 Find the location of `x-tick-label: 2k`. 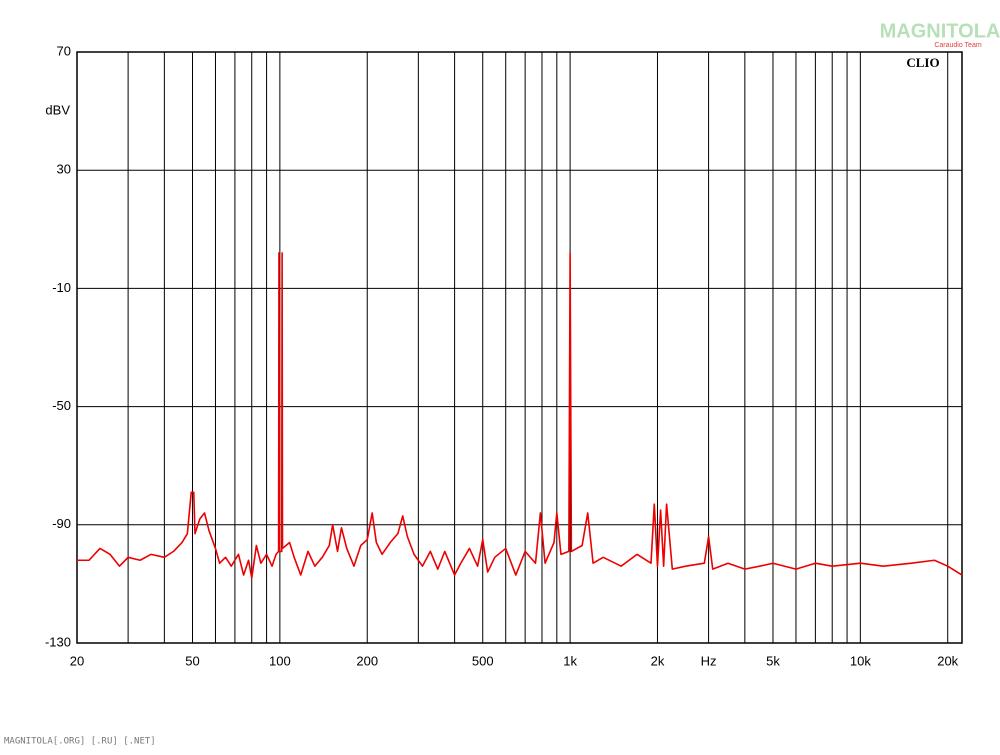

x-tick-label: 2k is located at coordinates (658, 660).